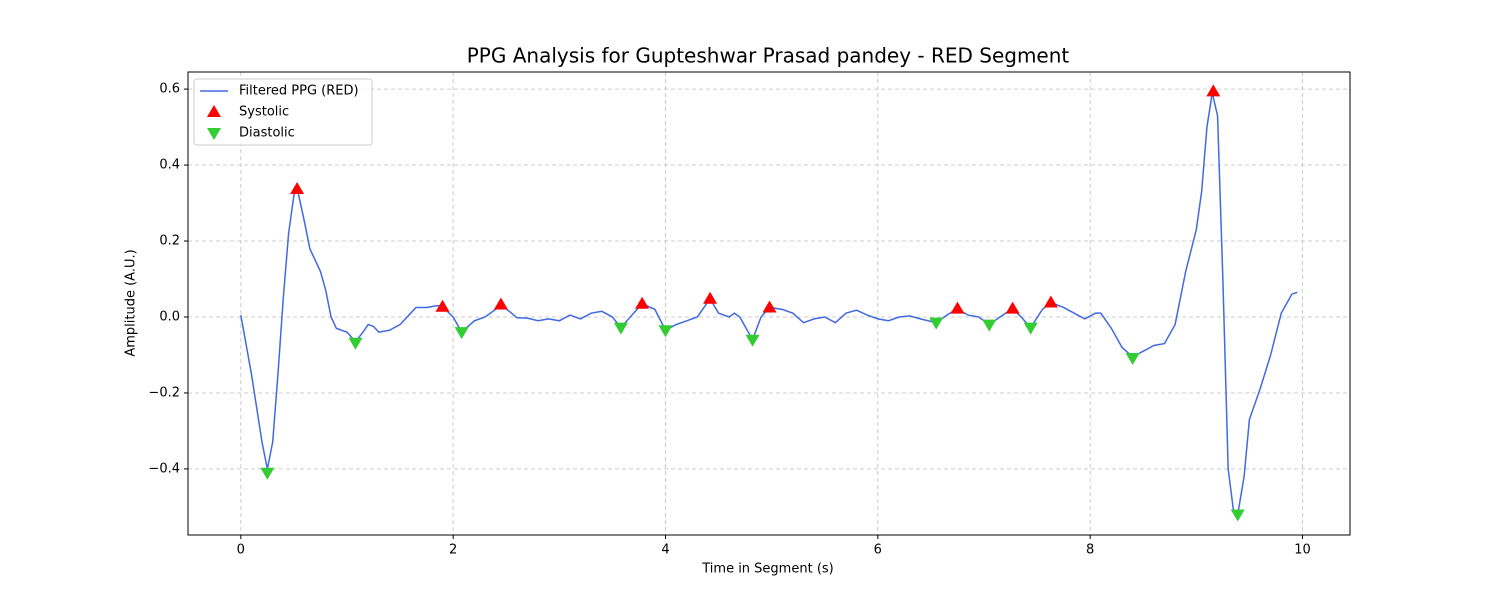 The image size is (1500, 604). Describe the element at coordinates (169, 316) in the screenshot. I see `y-tick-label: 0.0` at that location.